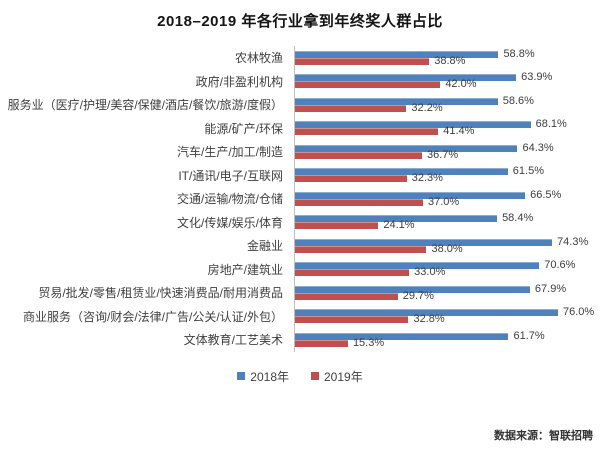 This screenshot has width=600, height=453. Describe the element at coordinates (399, 225) in the screenshot. I see `value-label: 24.1%` at that location.